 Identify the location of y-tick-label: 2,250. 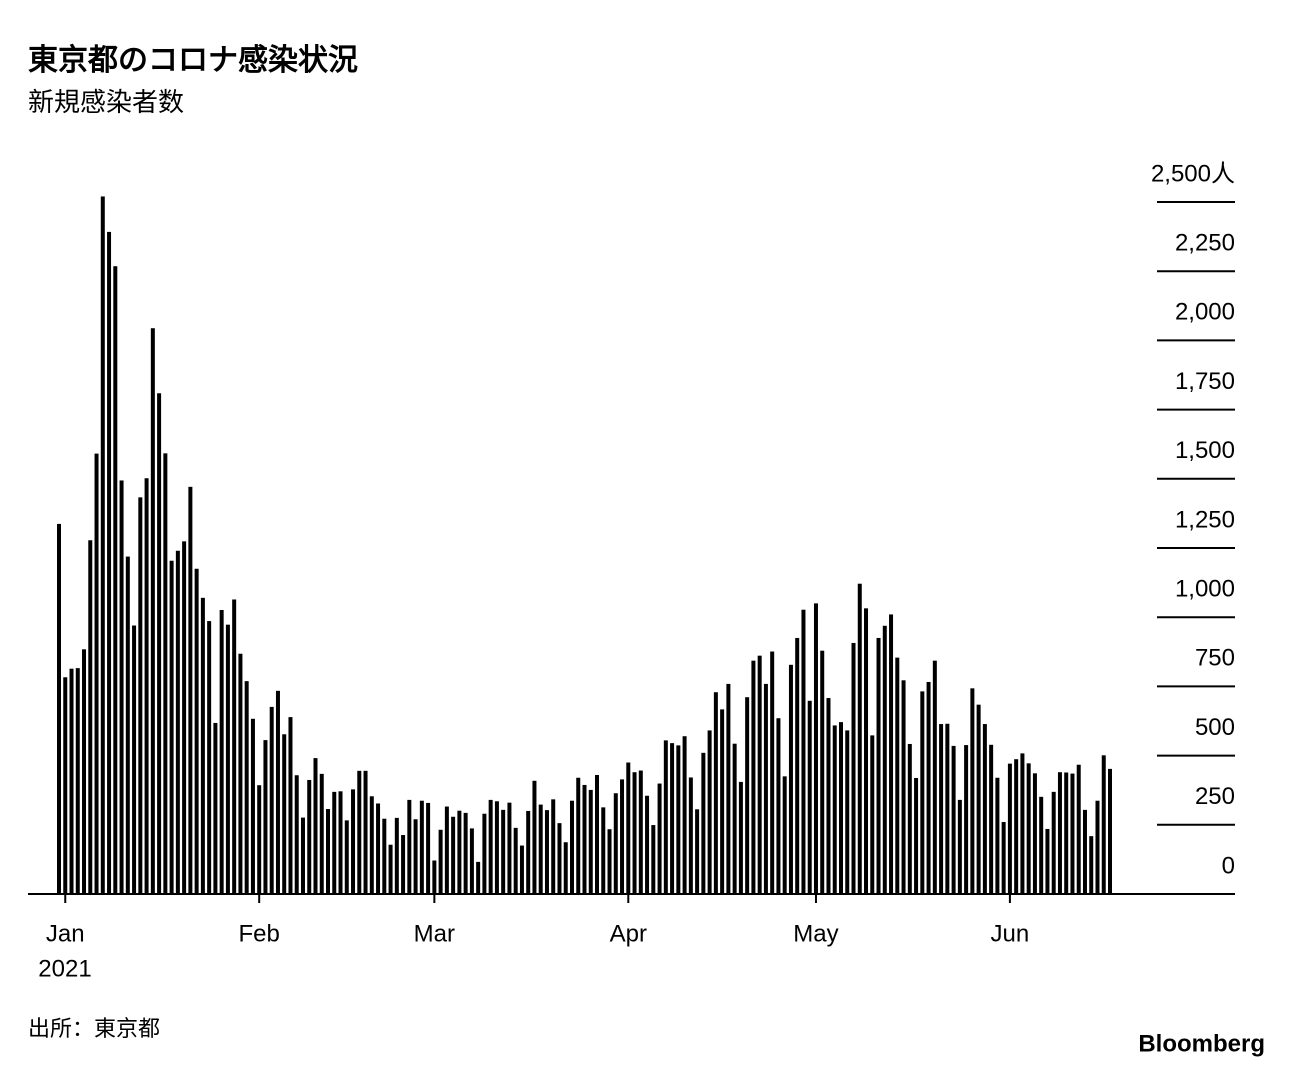
(1205, 243).